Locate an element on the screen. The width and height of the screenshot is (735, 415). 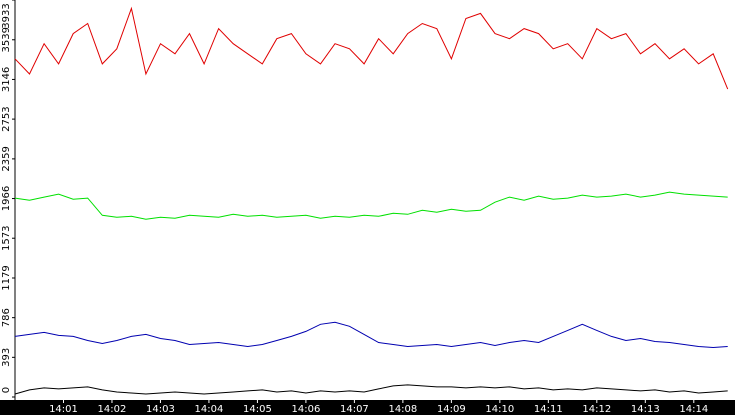
x-tick-label: 14:01 is located at coordinates (63, 409).